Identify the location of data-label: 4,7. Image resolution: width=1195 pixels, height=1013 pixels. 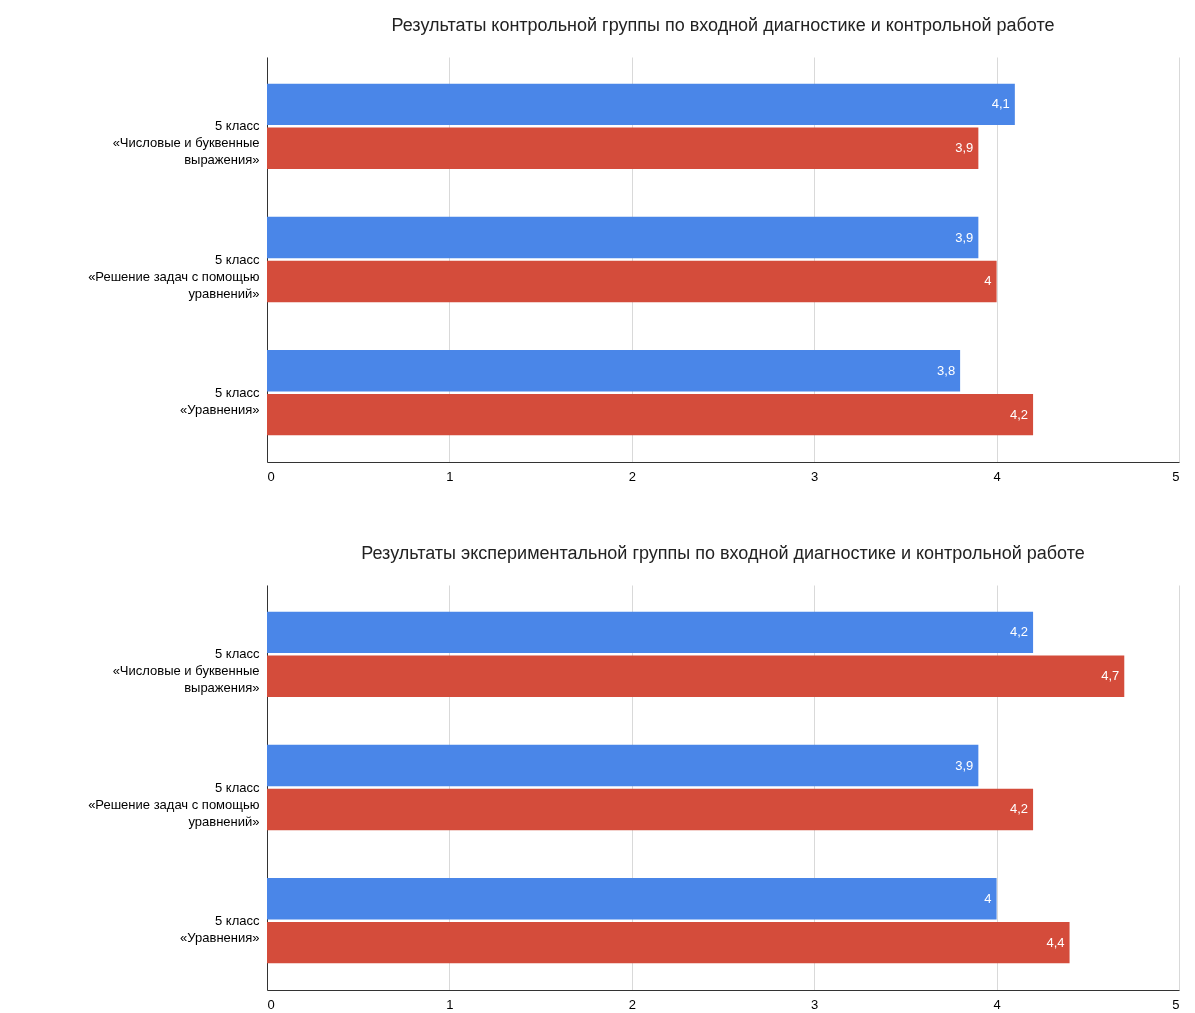
(1110, 676).